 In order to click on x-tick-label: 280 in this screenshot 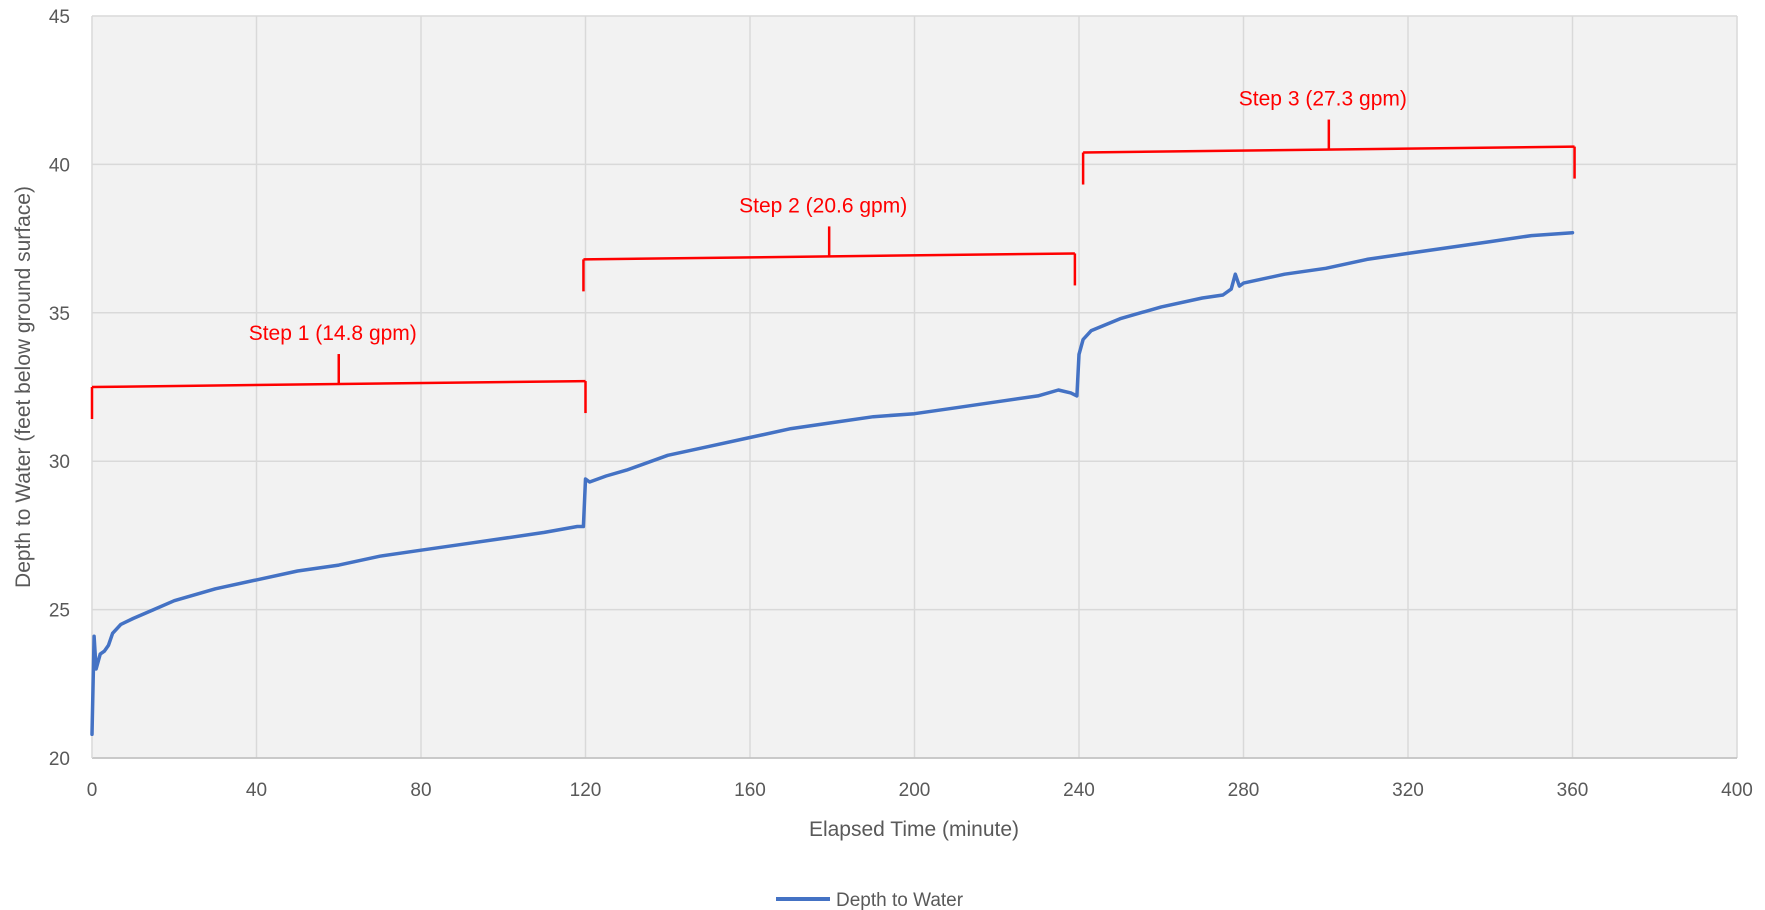, I will do `click(1244, 790)`.